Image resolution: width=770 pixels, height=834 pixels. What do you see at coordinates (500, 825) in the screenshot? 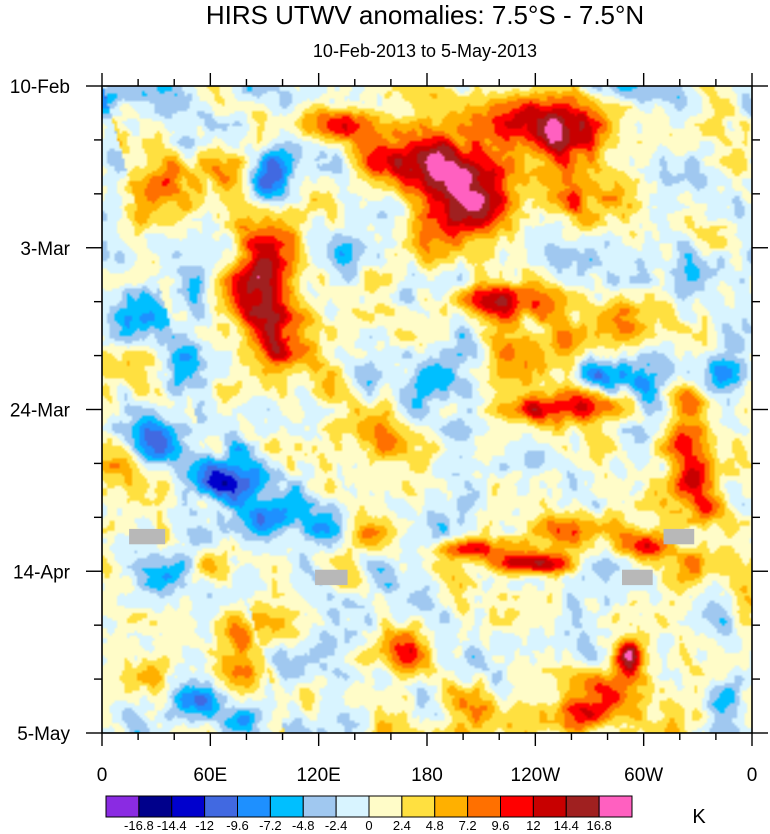
I see `colorbar-level-label: 9.6` at bounding box center [500, 825].